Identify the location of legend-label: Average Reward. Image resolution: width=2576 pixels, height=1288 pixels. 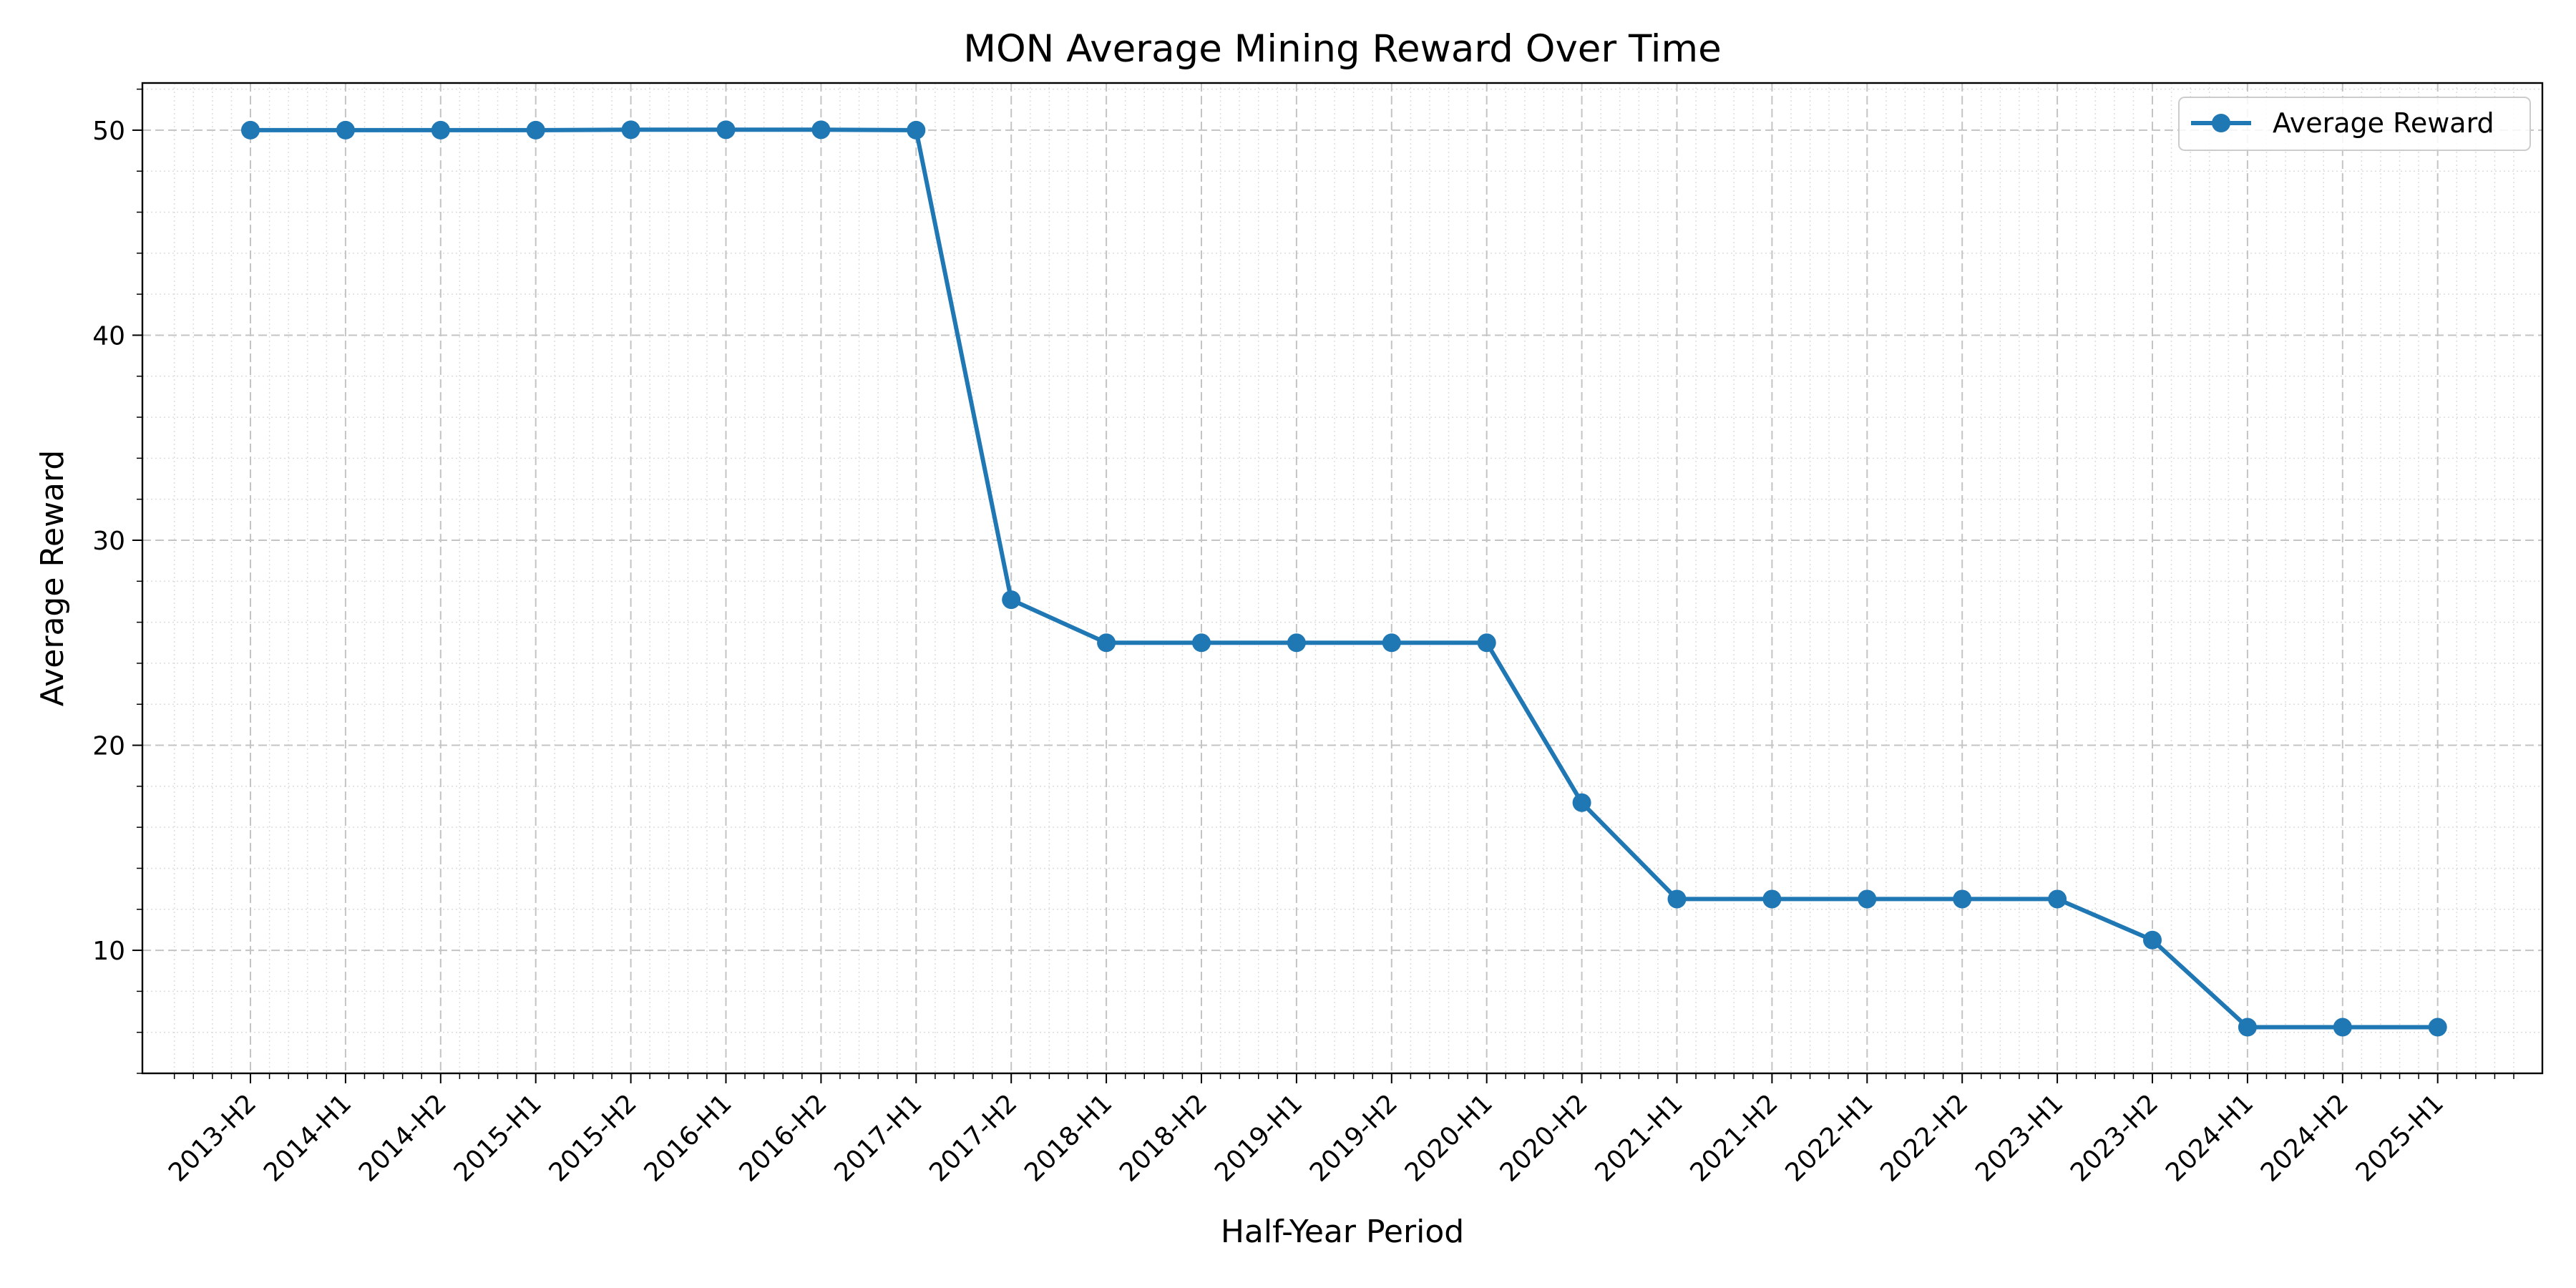
(2383, 123).